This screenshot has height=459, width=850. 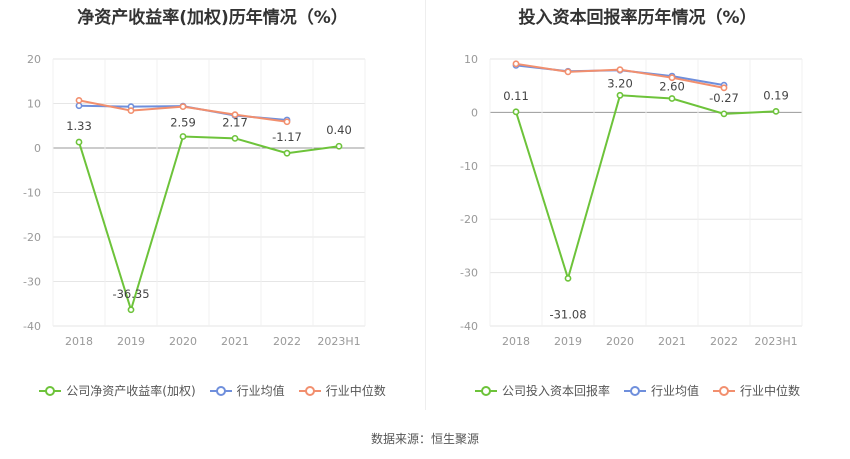 I want to click on data-label: -1.17, so click(x=287, y=137).